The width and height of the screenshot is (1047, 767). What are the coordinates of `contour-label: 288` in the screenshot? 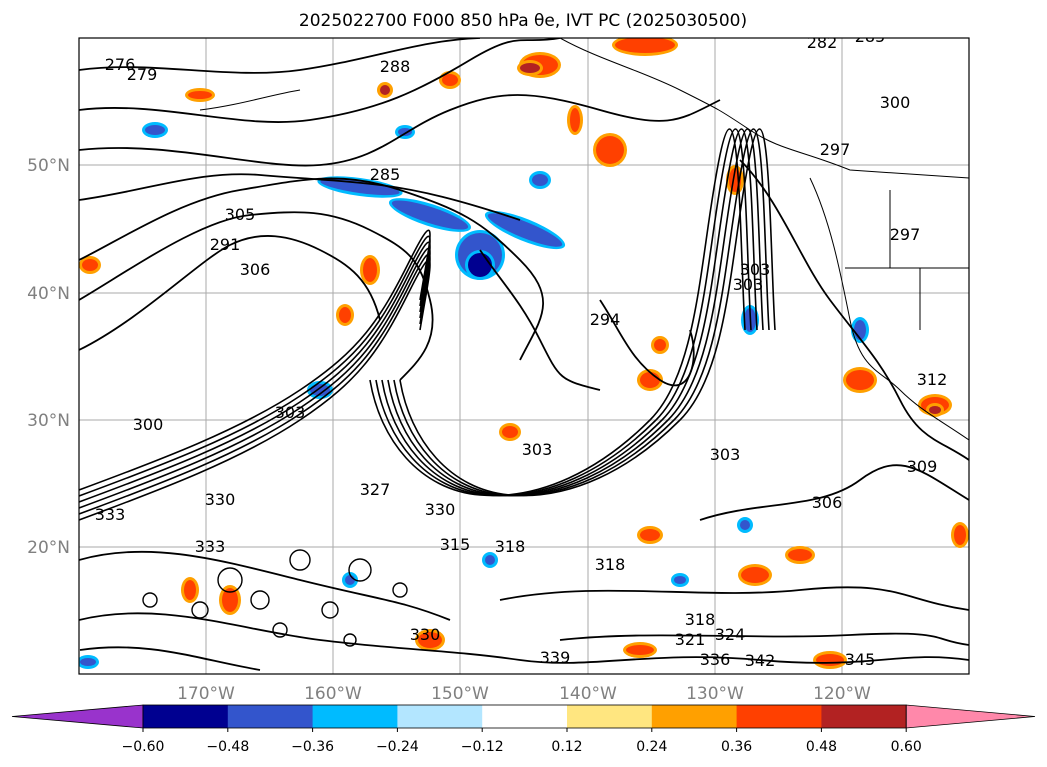 It's located at (395, 66).